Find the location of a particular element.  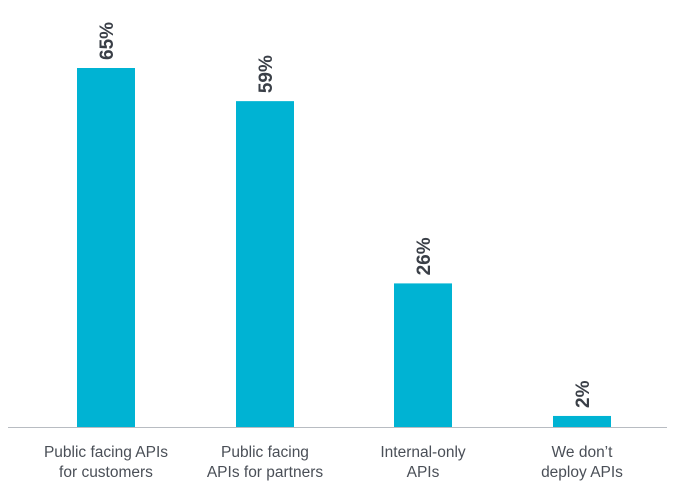

value-label-3: 2% is located at coordinates (583, 394).